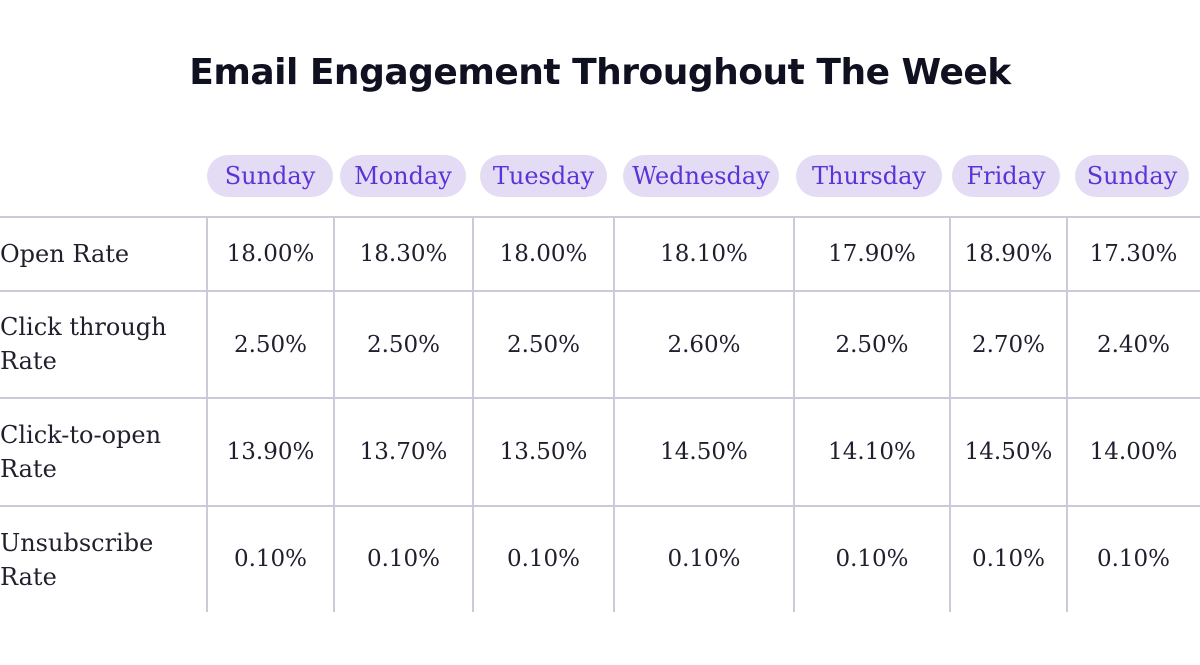  I want to click on table-cell: 13.70%, so click(403, 452).